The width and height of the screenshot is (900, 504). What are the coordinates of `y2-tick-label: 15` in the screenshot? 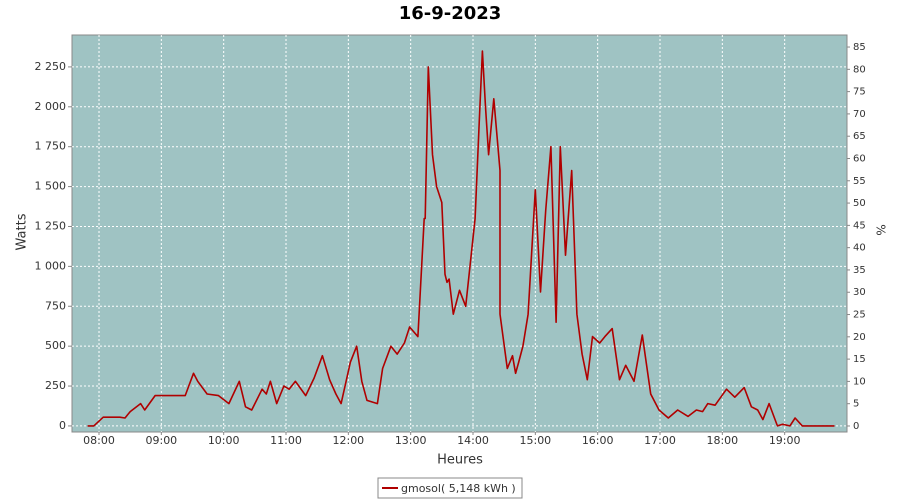 It's located at (859, 359).